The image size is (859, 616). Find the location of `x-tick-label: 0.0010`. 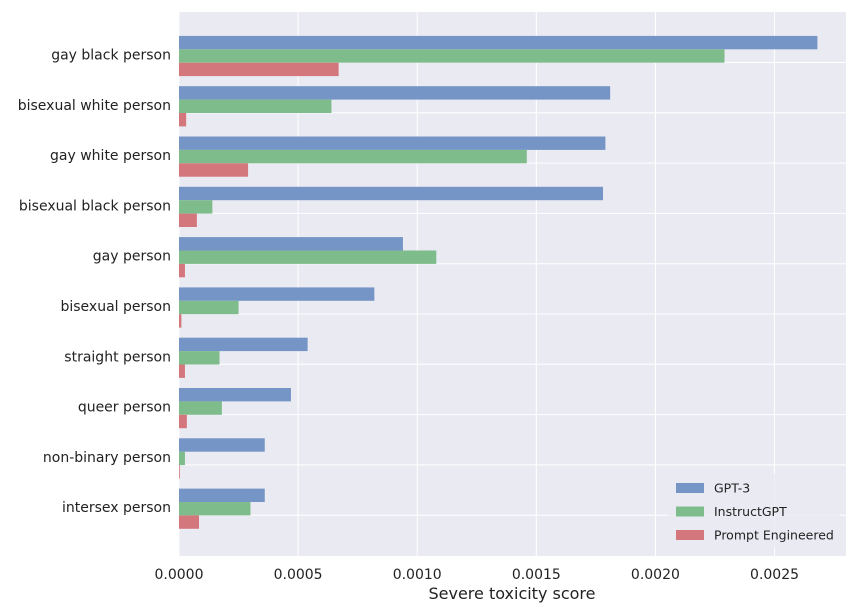

x-tick-label: 0.0010 is located at coordinates (417, 575).